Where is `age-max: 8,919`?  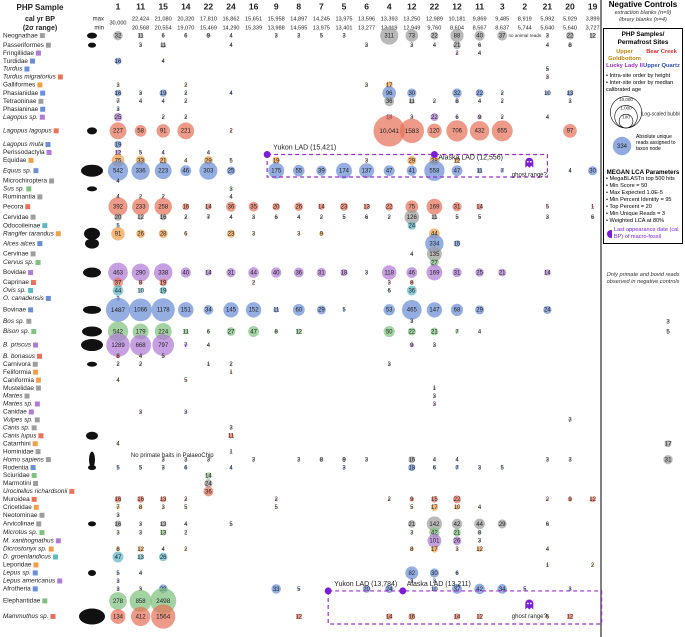
age-max: 8,919 is located at coordinates (525, 19).